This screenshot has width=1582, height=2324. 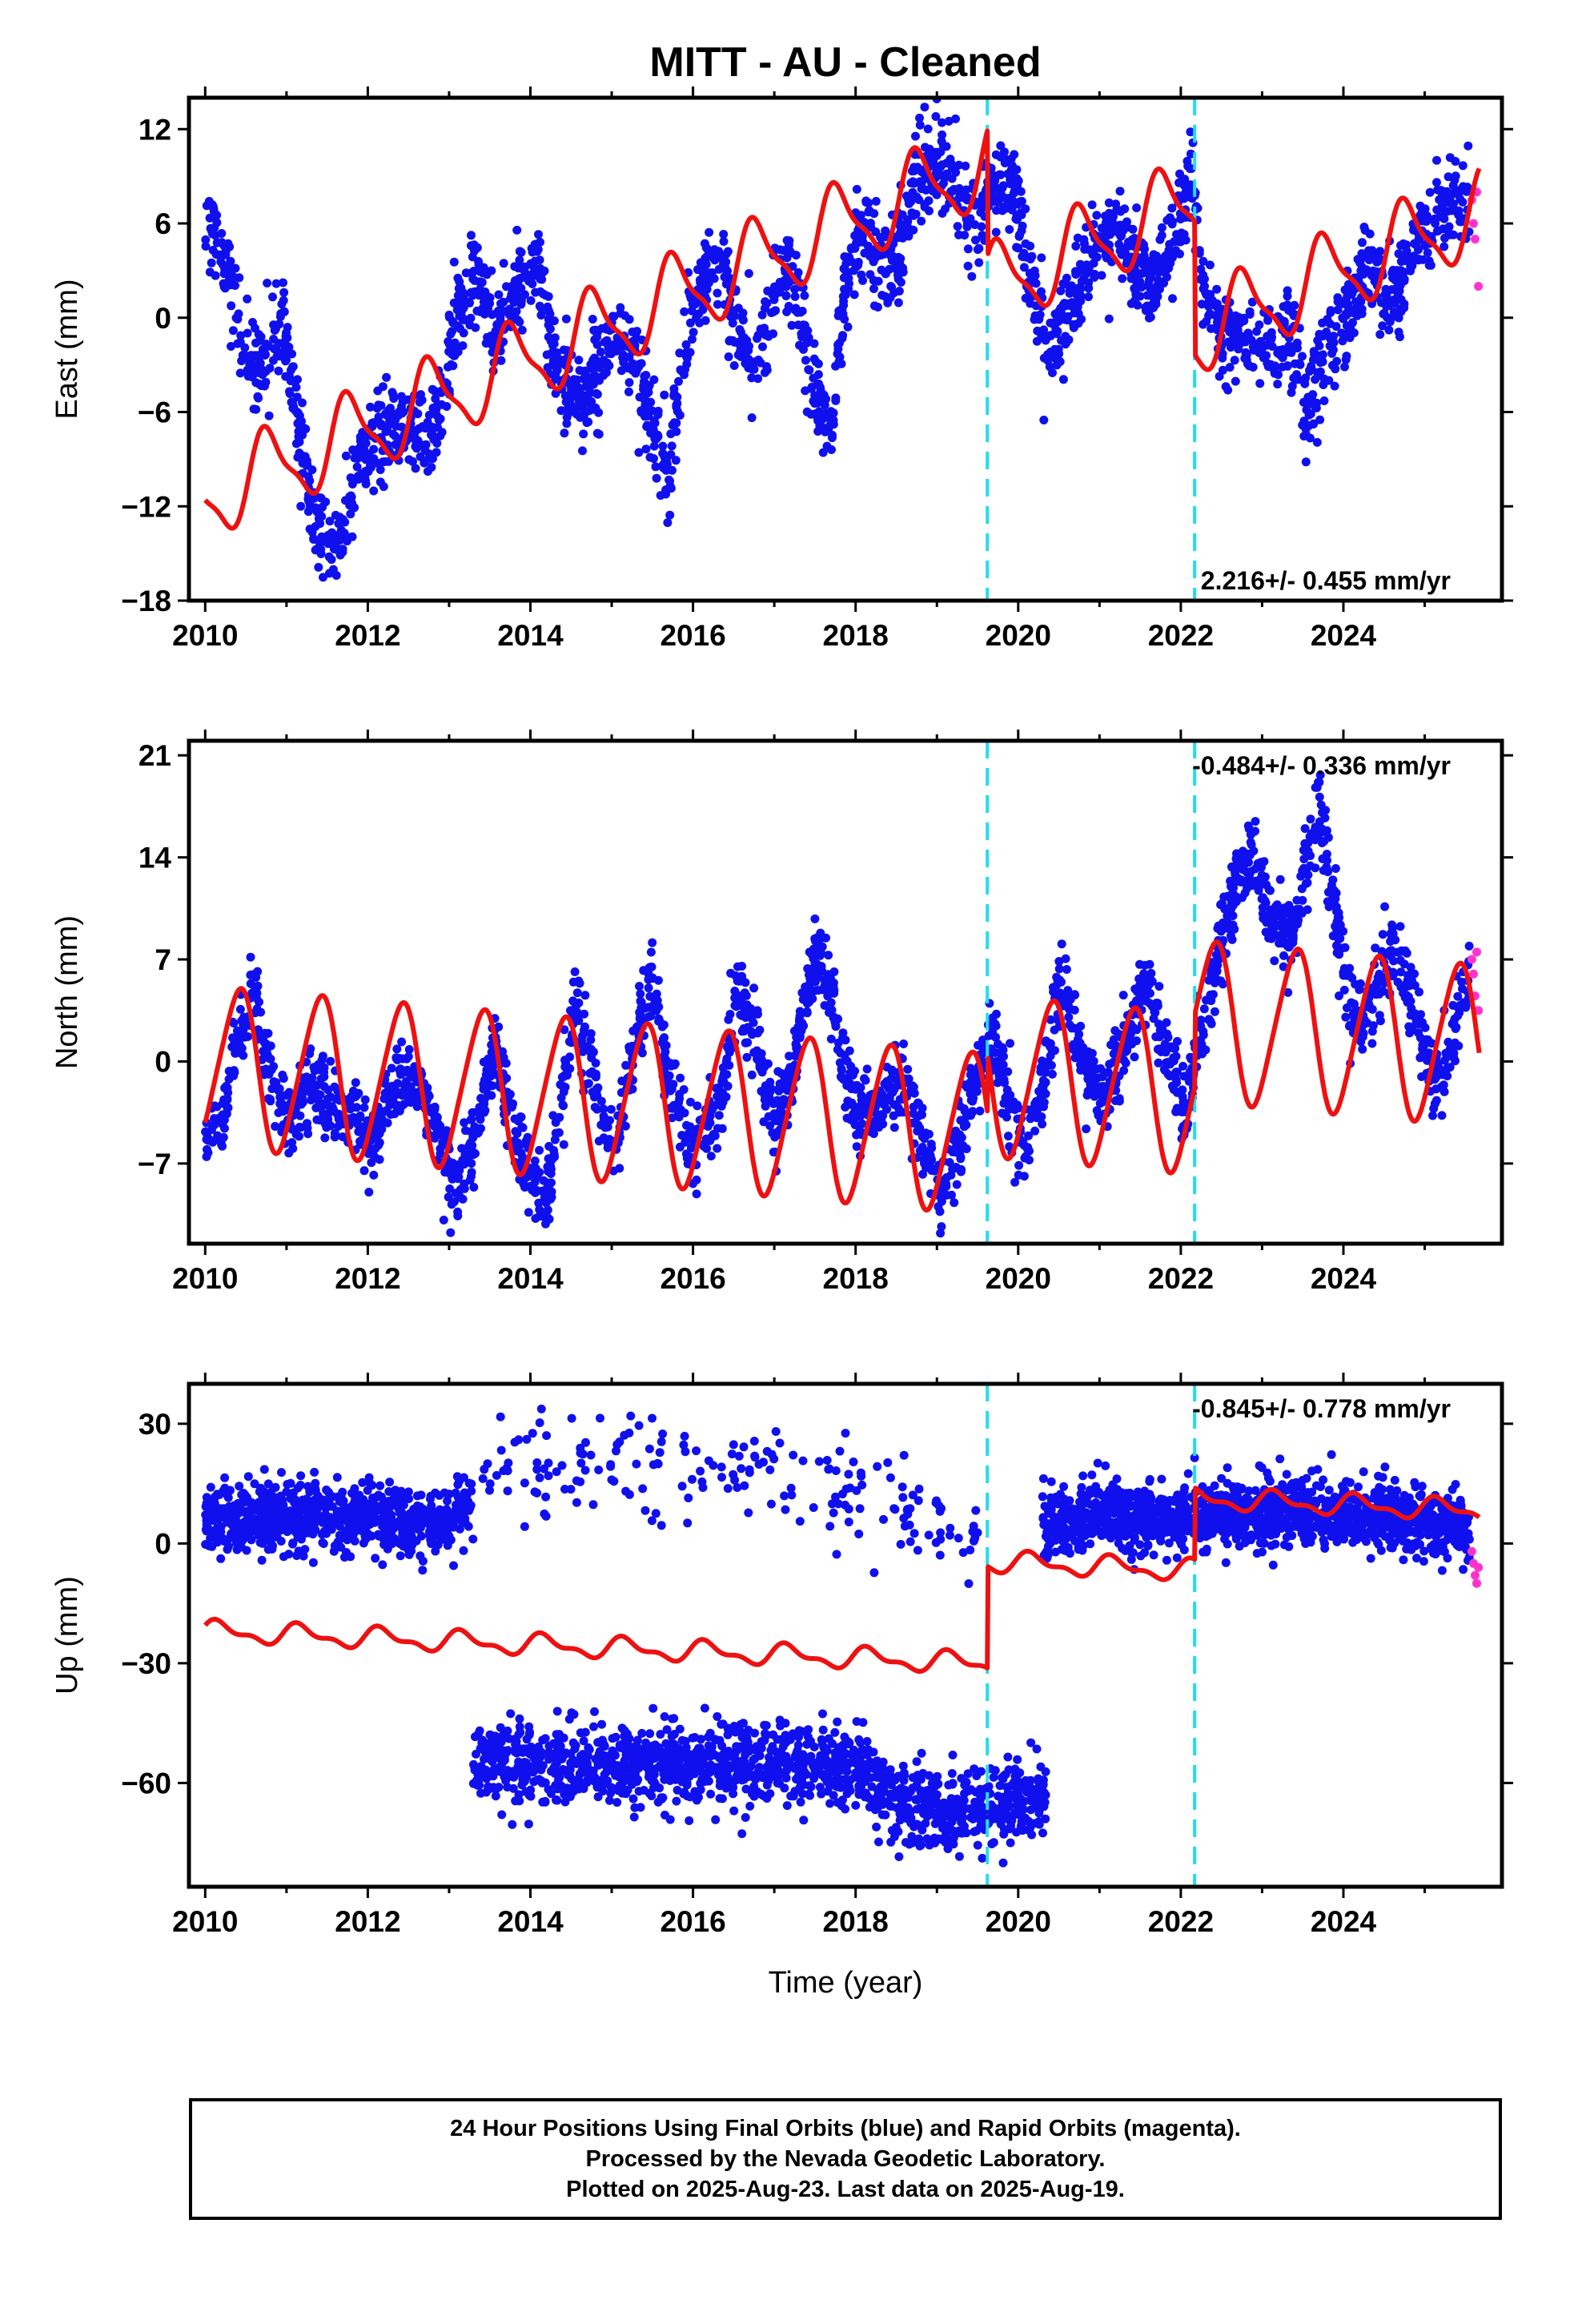 What do you see at coordinates (368, 635) in the screenshot?
I see `x-tick-label: 2012` at bounding box center [368, 635].